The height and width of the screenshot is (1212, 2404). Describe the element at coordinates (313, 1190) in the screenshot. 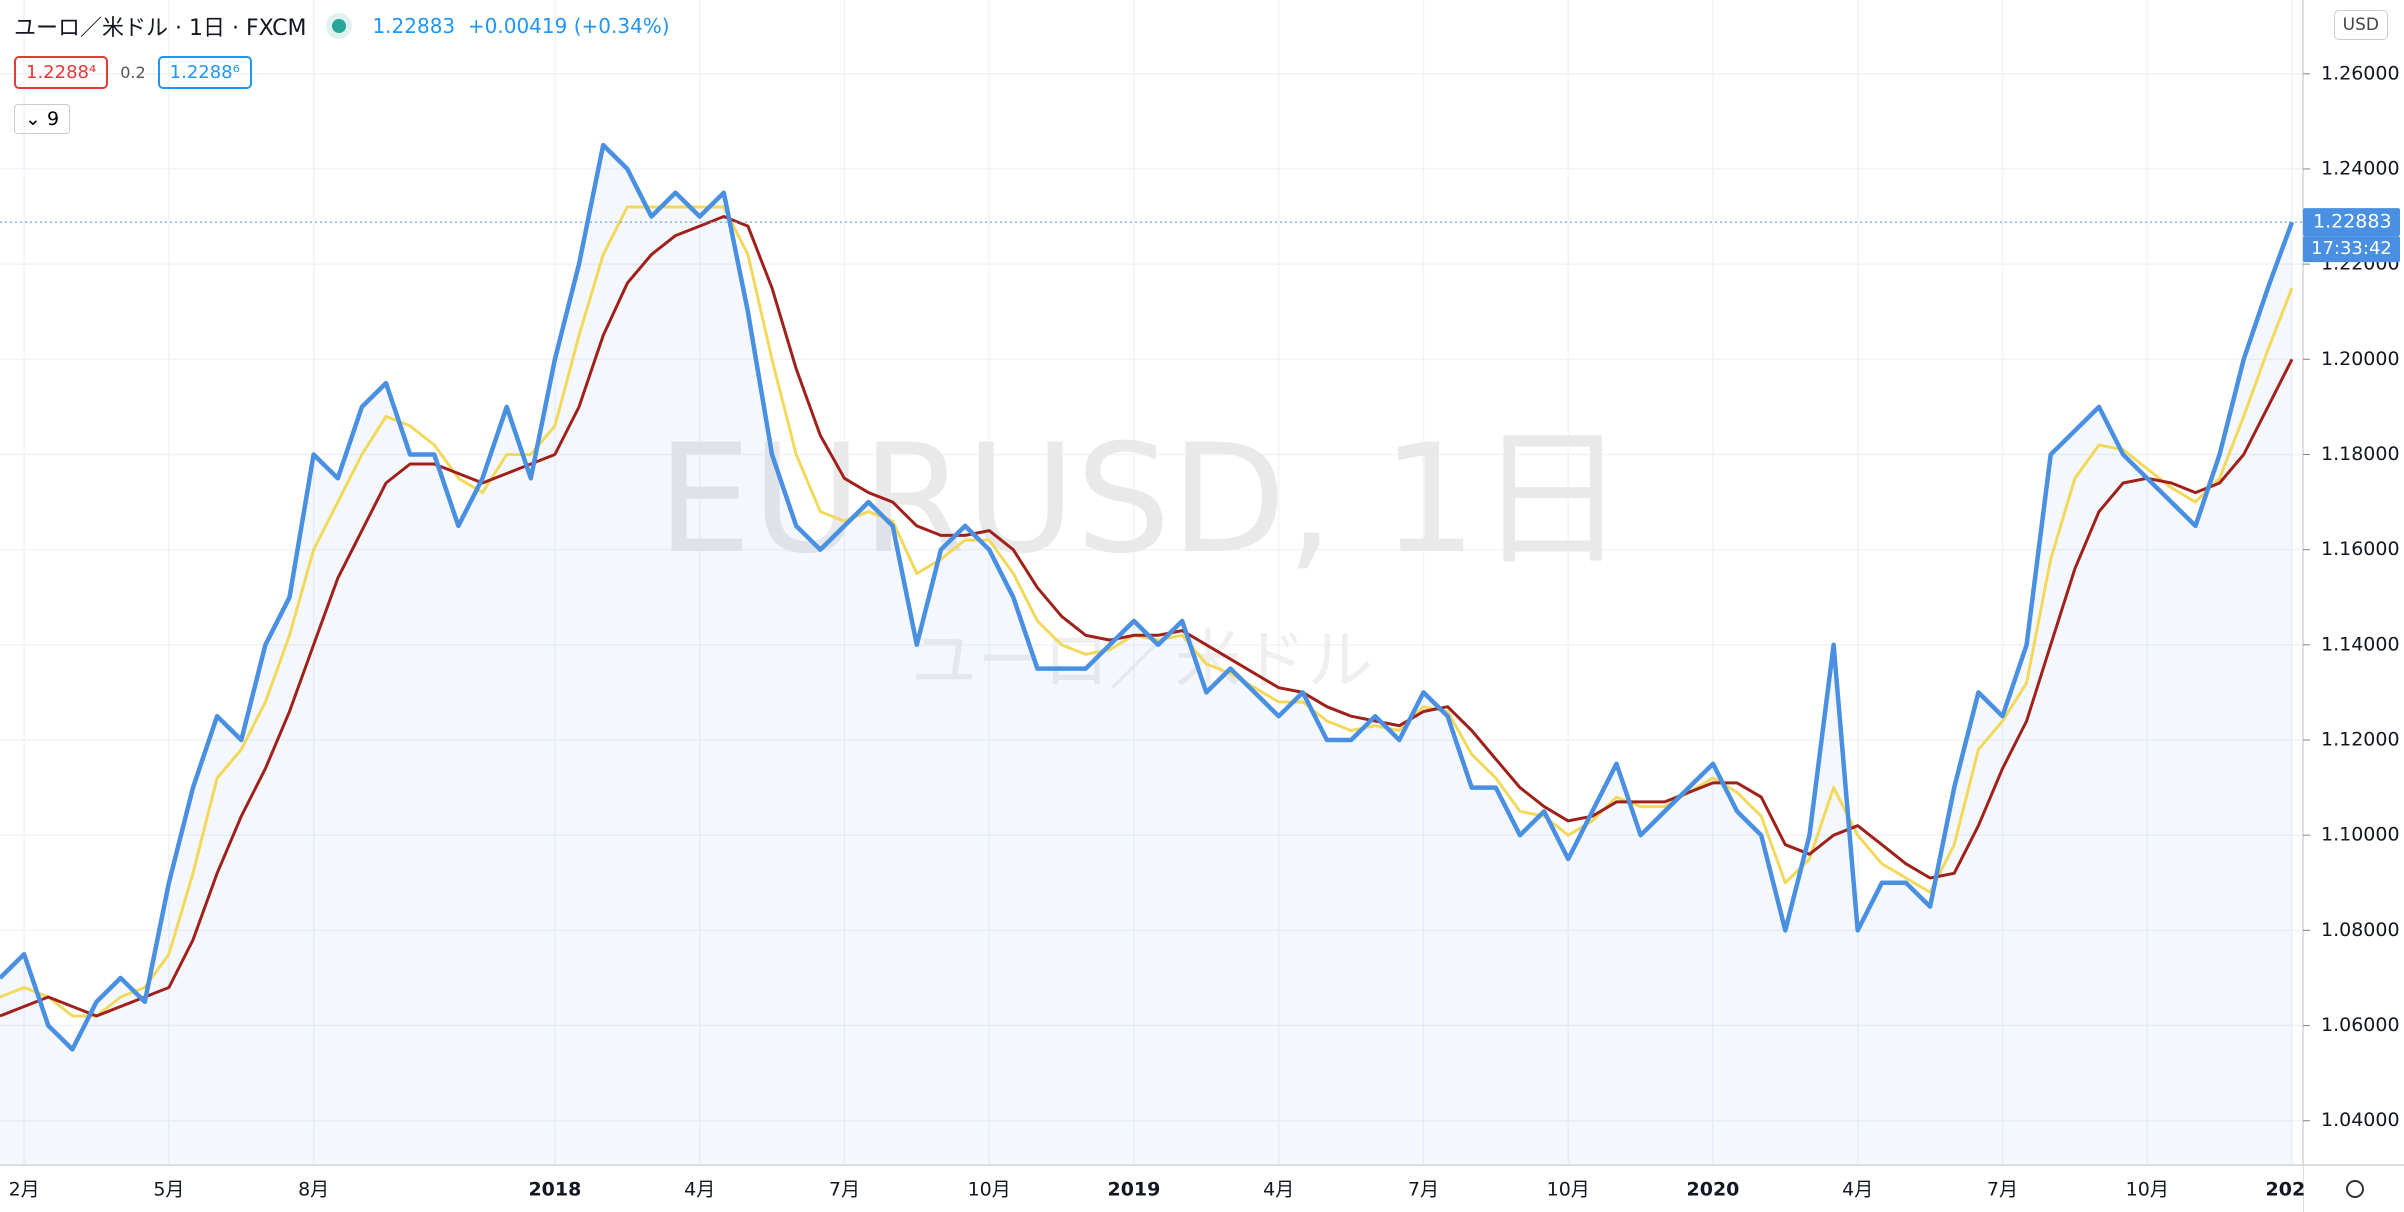

I see `x-tick-label: 8月` at that location.